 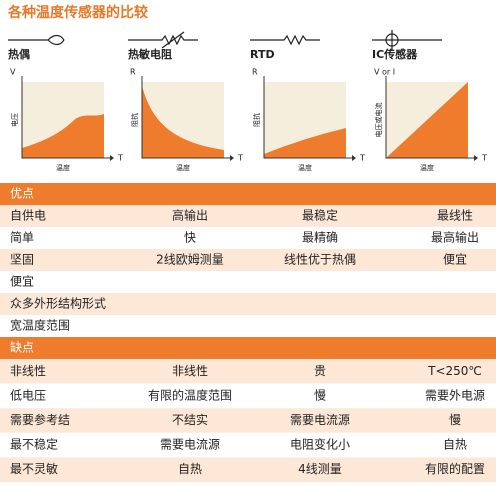 What do you see at coordinates (22, 260) in the screenshot?
I see `cell: 坚固` at bounding box center [22, 260].